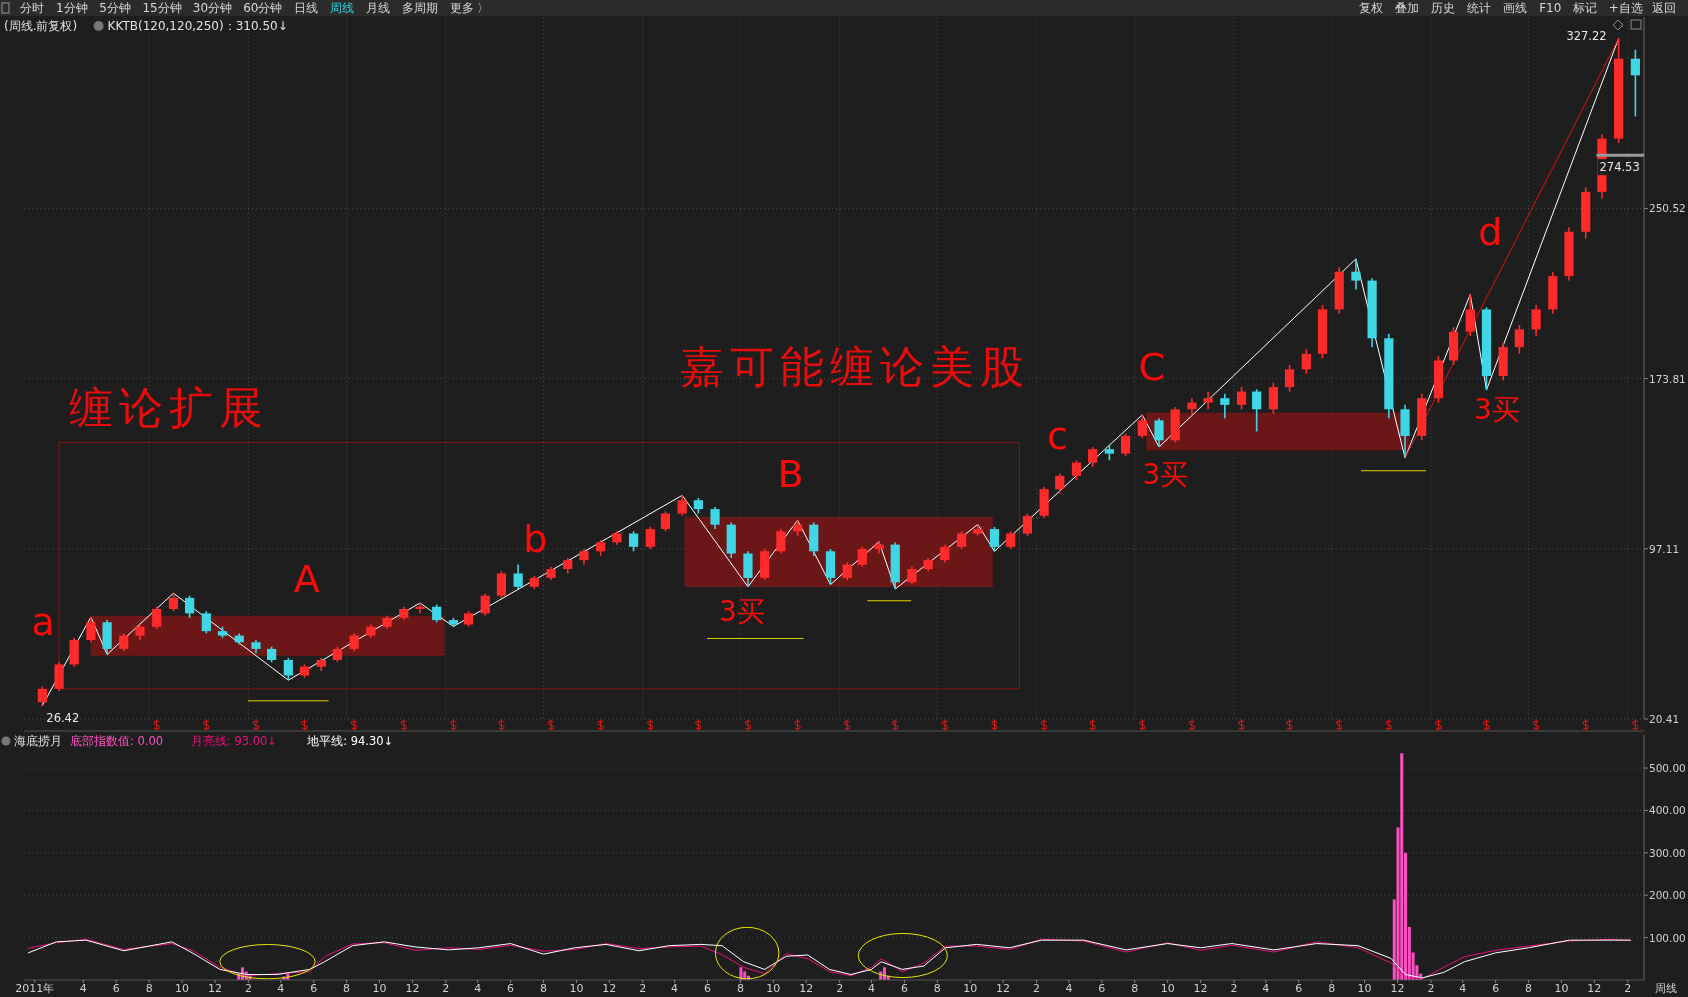 The height and width of the screenshot is (997, 1688). What do you see at coordinates (1151, 366) in the screenshot?
I see `annotation: C` at bounding box center [1151, 366].